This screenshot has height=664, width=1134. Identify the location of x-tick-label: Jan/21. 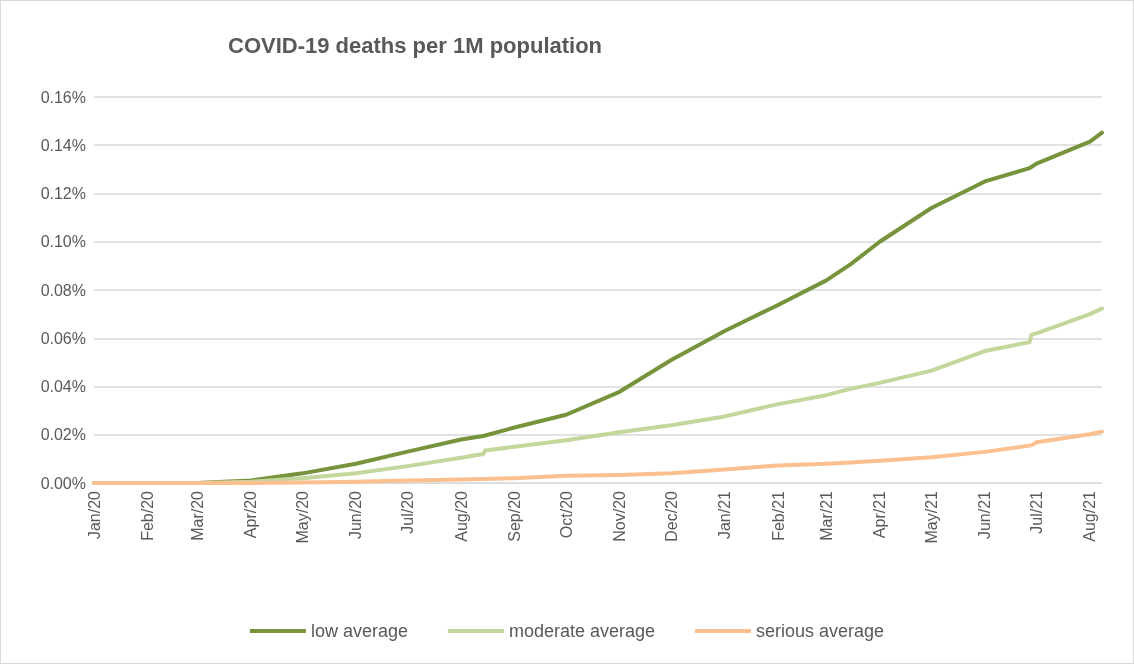
(725, 515).